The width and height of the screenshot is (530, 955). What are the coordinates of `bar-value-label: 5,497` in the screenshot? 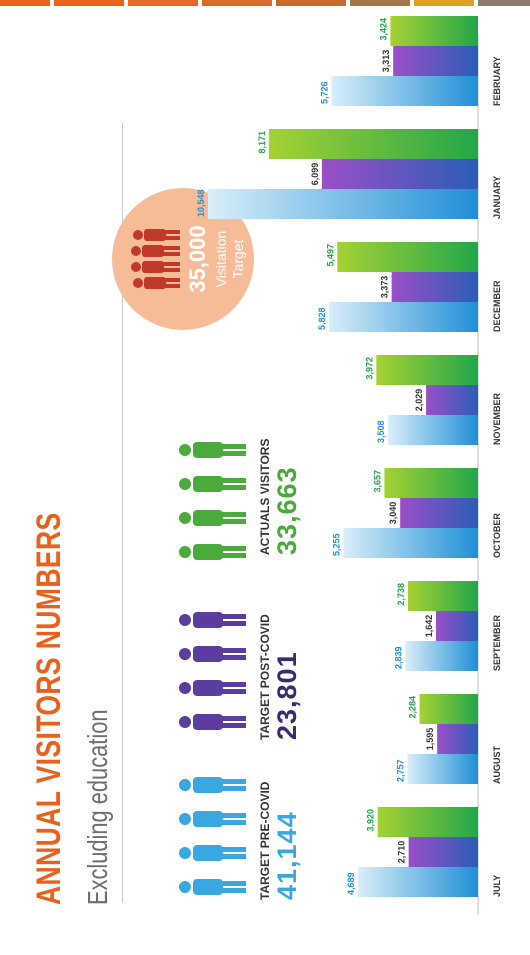 It's located at (330, 255).